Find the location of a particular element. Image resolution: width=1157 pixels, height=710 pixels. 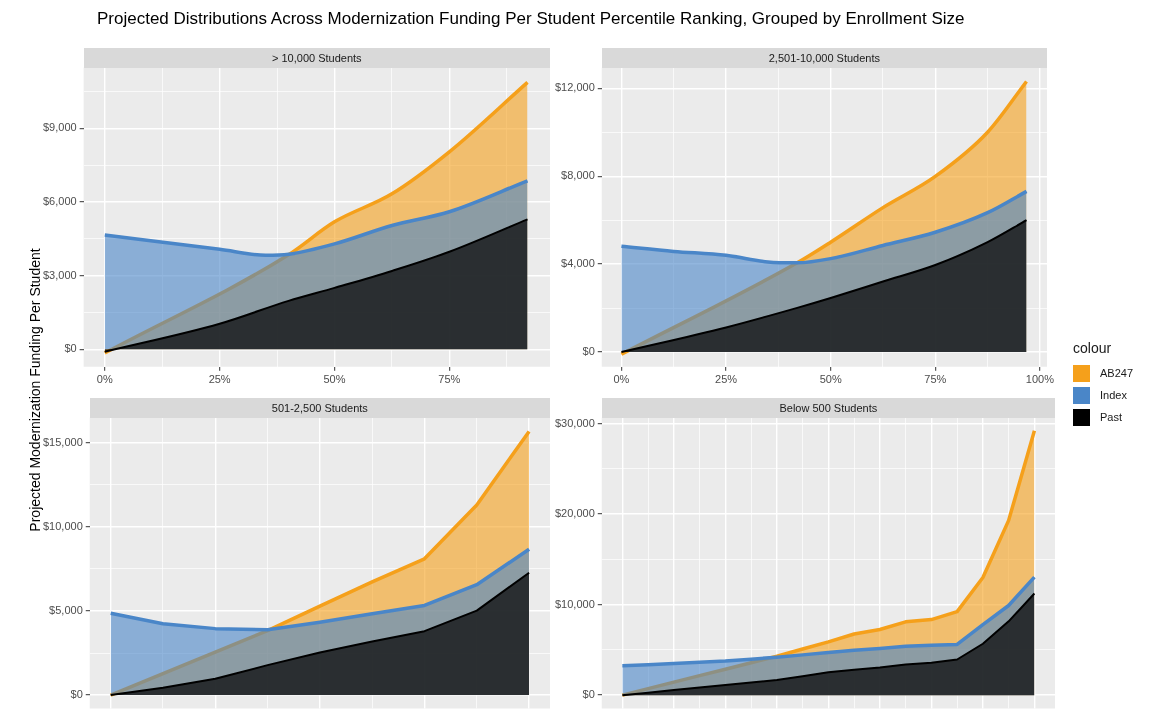

chart-subtitle: > 10,000 Students is located at coordinates (316, 57).